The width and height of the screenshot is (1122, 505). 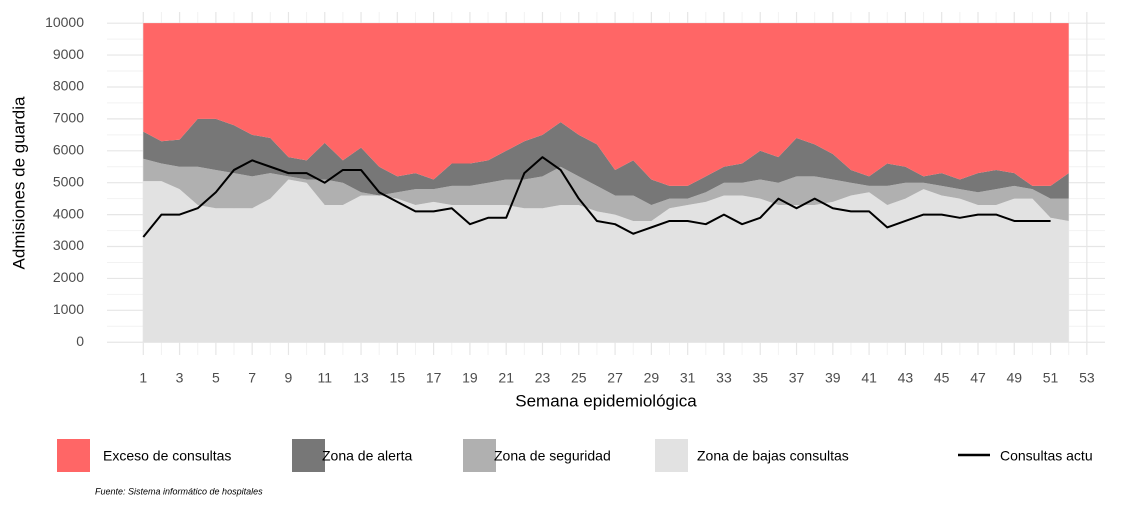 I want to click on legend-label: Consultas actu, so click(x=1046, y=456).